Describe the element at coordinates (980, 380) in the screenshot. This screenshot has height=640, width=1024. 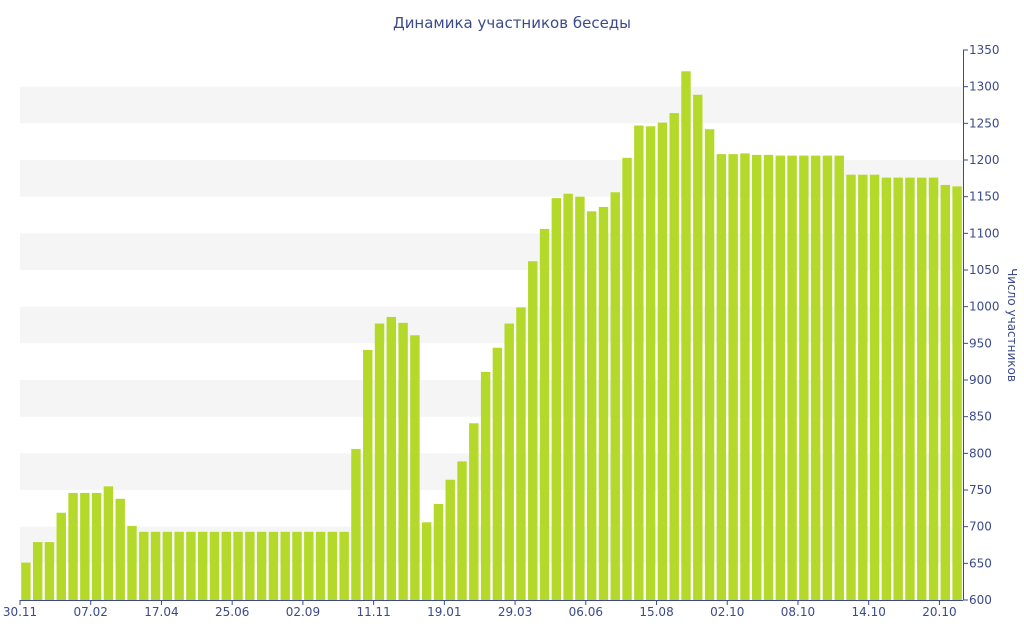
I see `y-tick-label: 900` at that location.